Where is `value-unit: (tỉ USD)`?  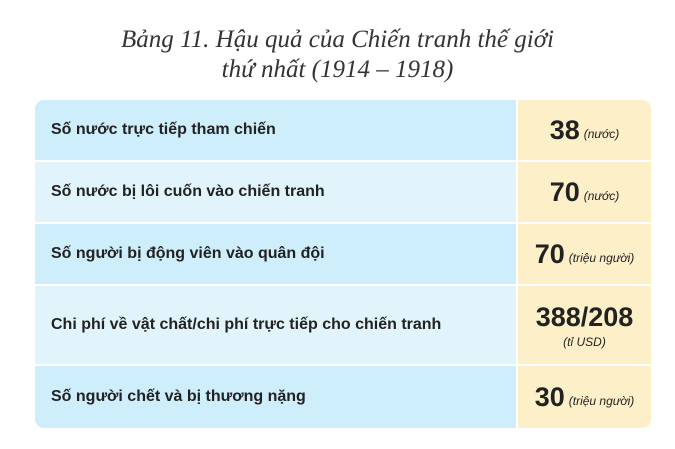
value-unit: (tỉ USD) is located at coordinates (584, 341).